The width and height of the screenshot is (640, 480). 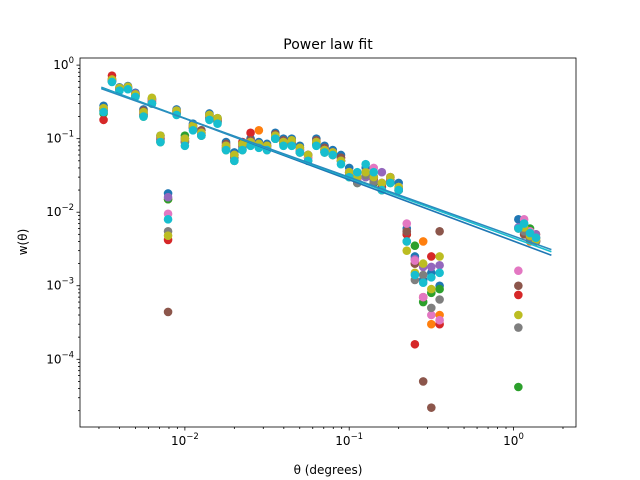 What do you see at coordinates (67, 355) in the screenshot?
I see `y-tick-exponent: −4` at bounding box center [67, 355].